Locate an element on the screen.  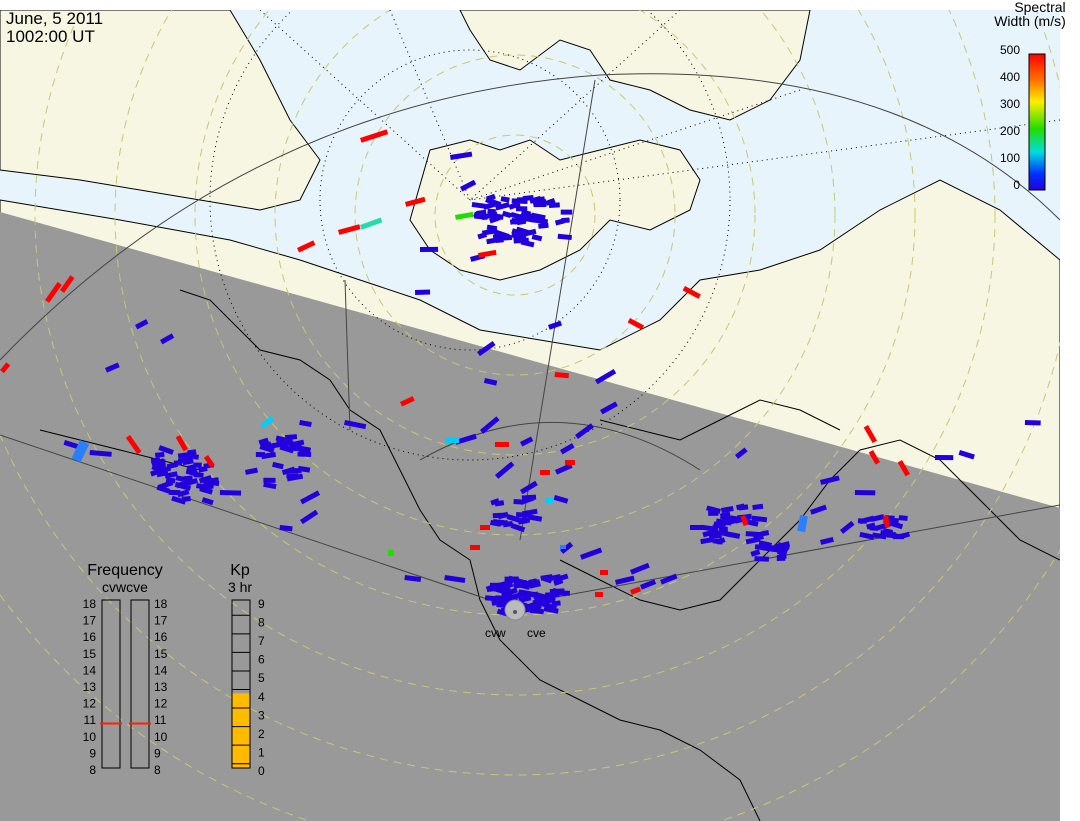
kp-tick-label: 8 is located at coordinates (261, 623).